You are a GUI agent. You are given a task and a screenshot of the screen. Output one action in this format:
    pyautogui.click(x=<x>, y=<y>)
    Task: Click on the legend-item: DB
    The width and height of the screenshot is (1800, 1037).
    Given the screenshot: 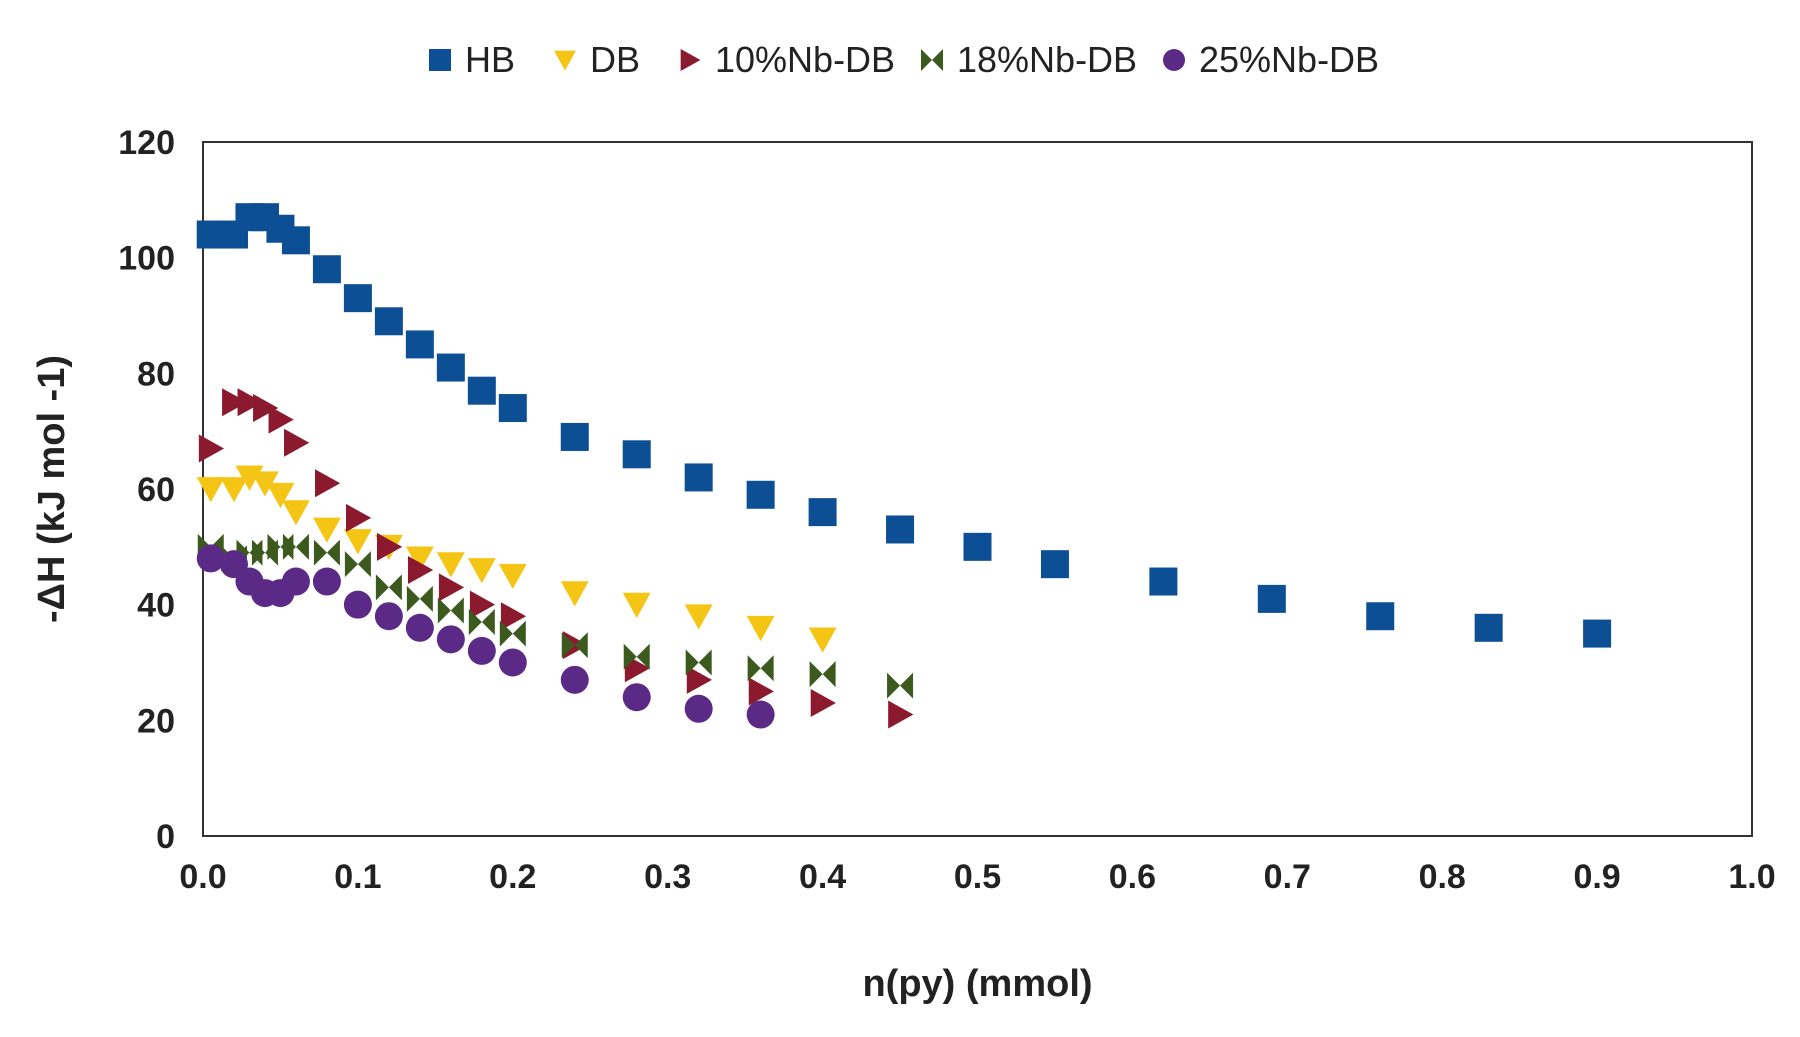 What is the action you would take?
    pyautogui.click(x=597, y=59)
    